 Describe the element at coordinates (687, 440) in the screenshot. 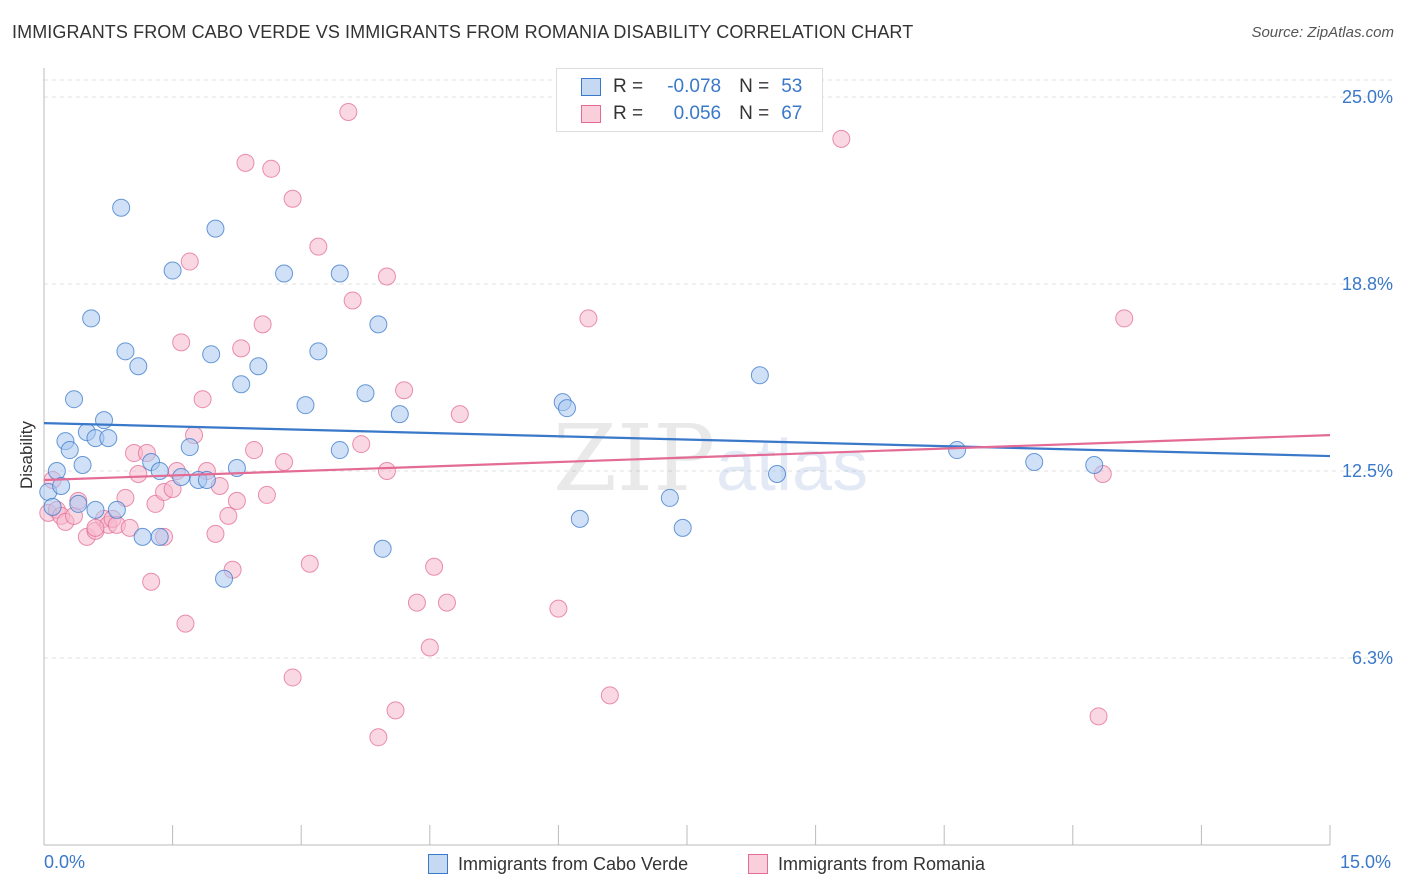

I see `cabo-verde-trend-line` at that location.